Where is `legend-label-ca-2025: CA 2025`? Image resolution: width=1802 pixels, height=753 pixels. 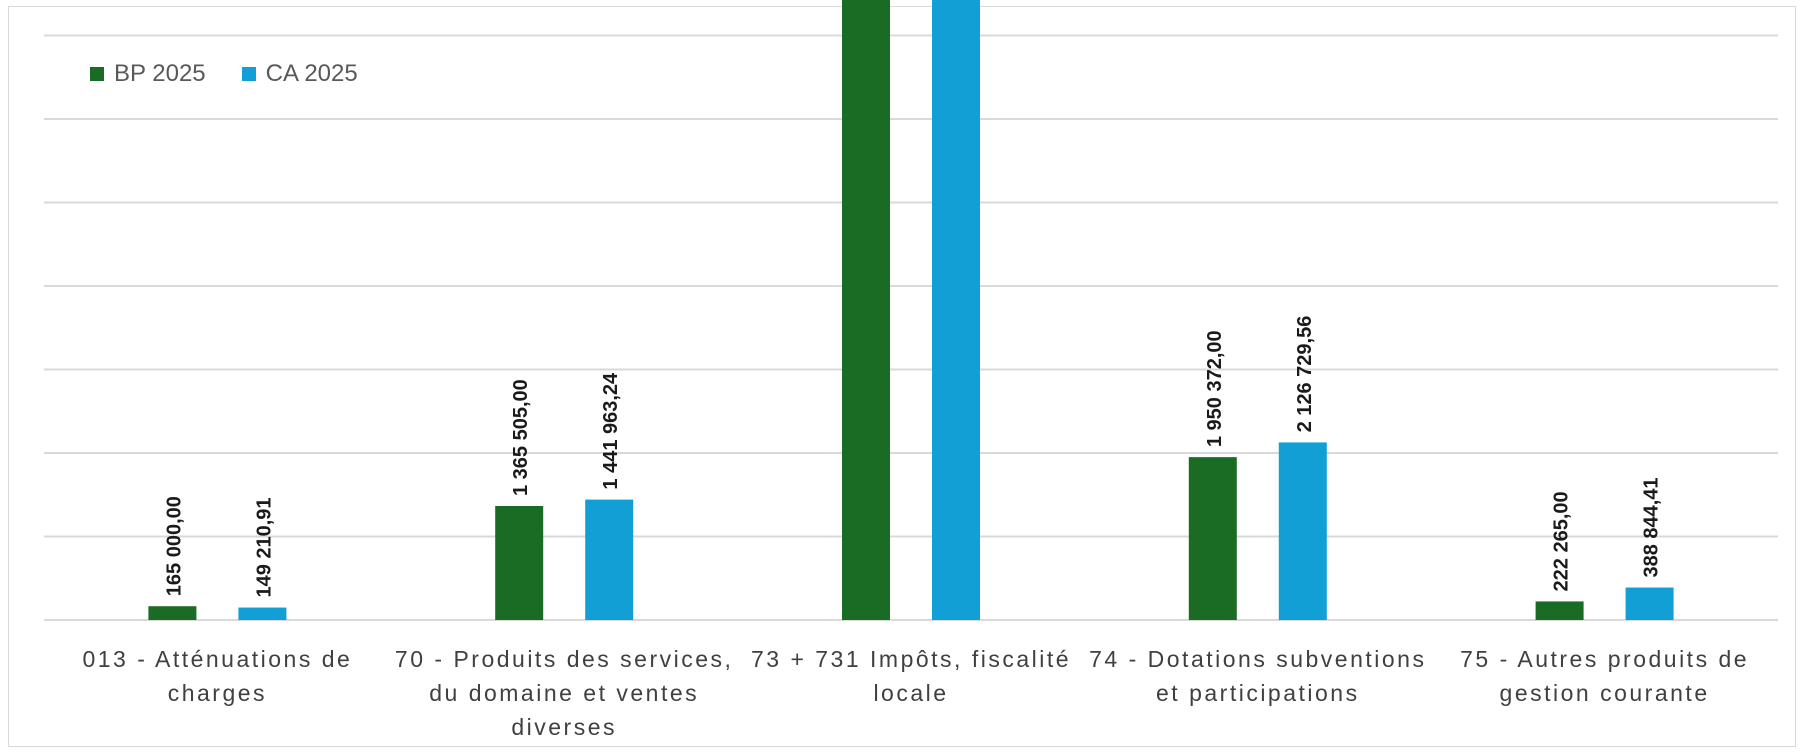 legend-label-ca-2025: CA 2025 is located at coordinates (311, 73).